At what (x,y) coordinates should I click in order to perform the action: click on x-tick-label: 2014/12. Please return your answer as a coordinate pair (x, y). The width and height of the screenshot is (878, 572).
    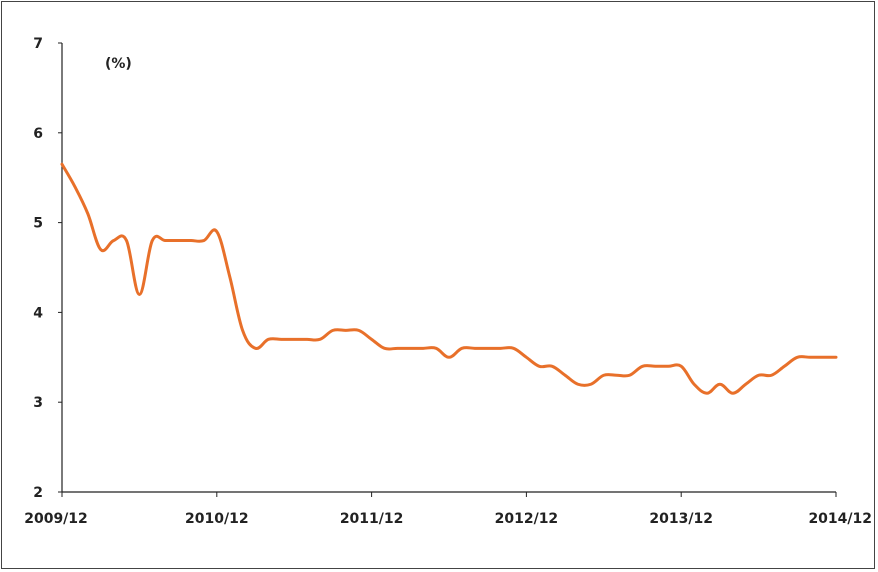
    Looking at the image, I should click on (840, 519).